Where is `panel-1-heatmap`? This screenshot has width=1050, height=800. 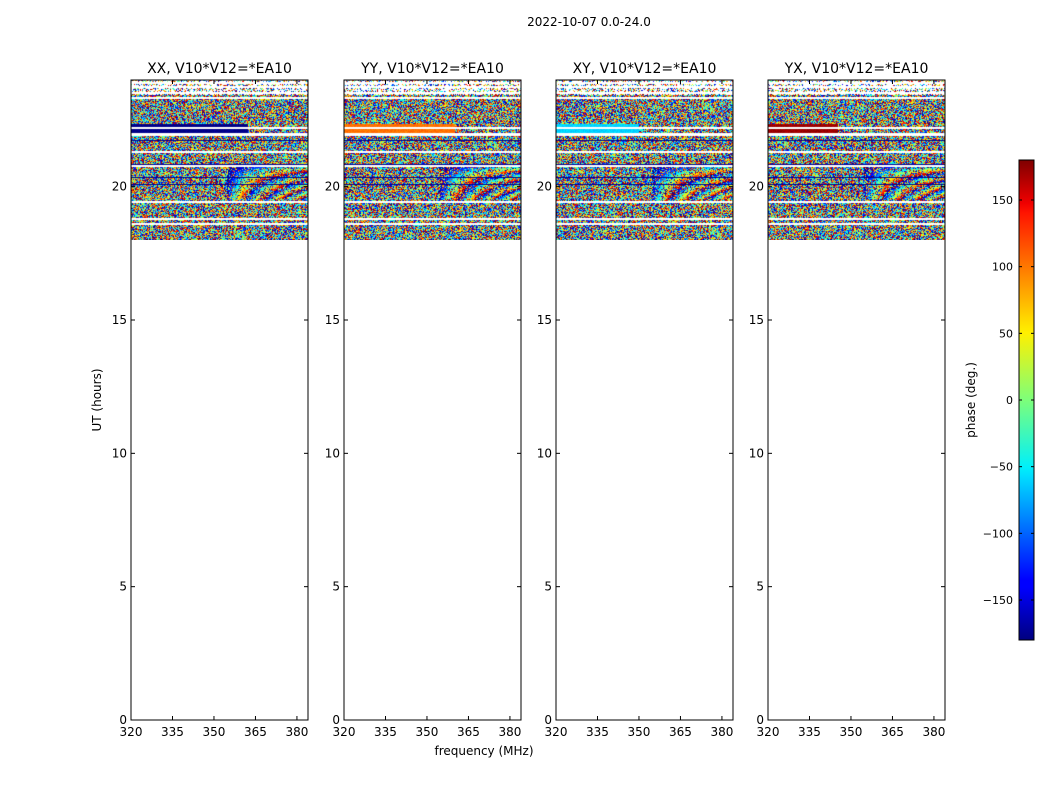
panel-1-heatmap is located at coordinates (219, 160).